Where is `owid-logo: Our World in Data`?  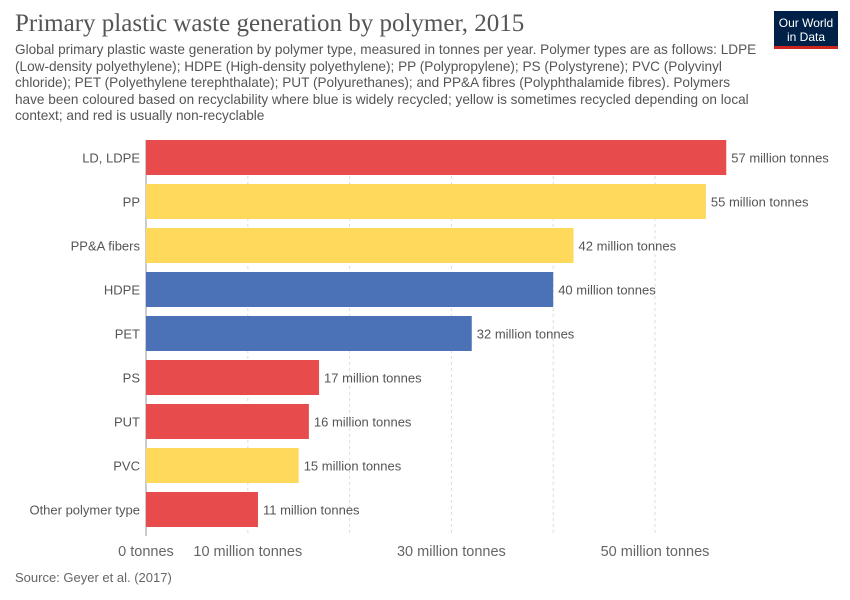 owid-logo: Our World in Data is located at coordinates (806, 30).